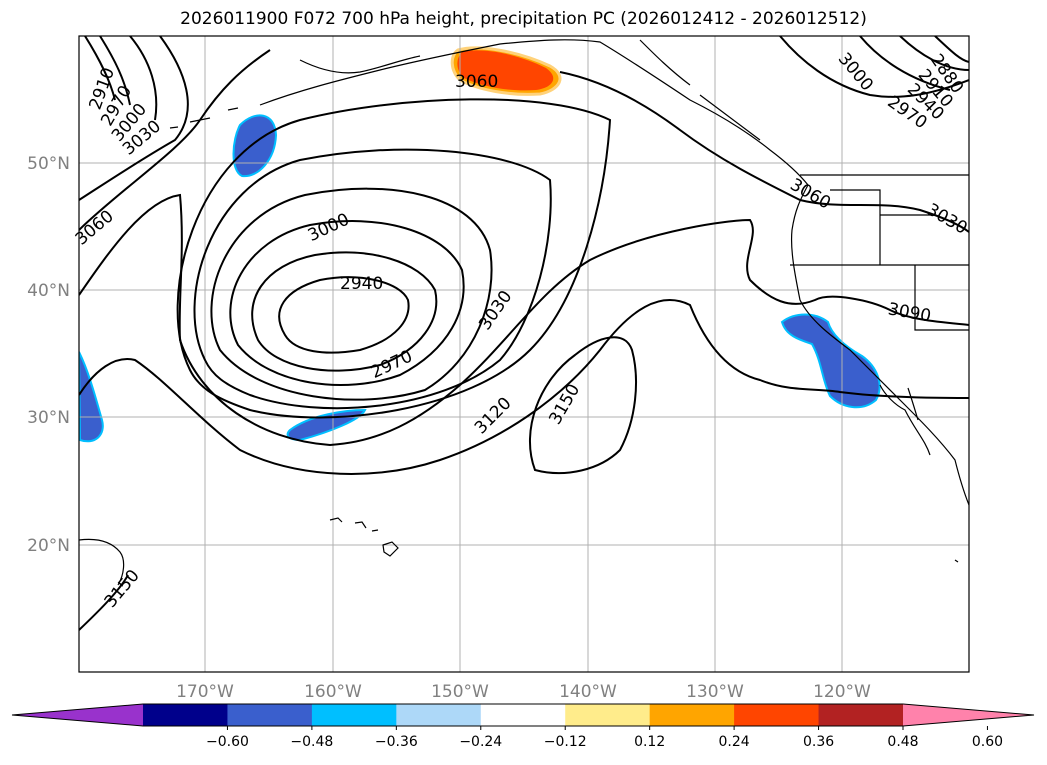 This screenshot has width=1047, height=765. What do you see at coordinates (48, 355) in the screenshot?
I see `latitude-labels: 50°N 40°N 30°N 20°N` at bounding box center [48, 355].